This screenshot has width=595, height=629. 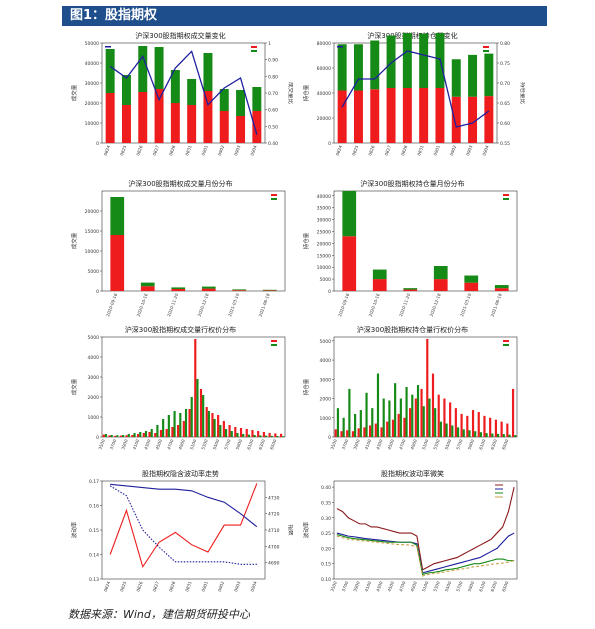 What do you see at coordinates (343, 304) in the screenshot?
I see `x-tick-label: 2020-09-18` at bounding box center [343, 304].